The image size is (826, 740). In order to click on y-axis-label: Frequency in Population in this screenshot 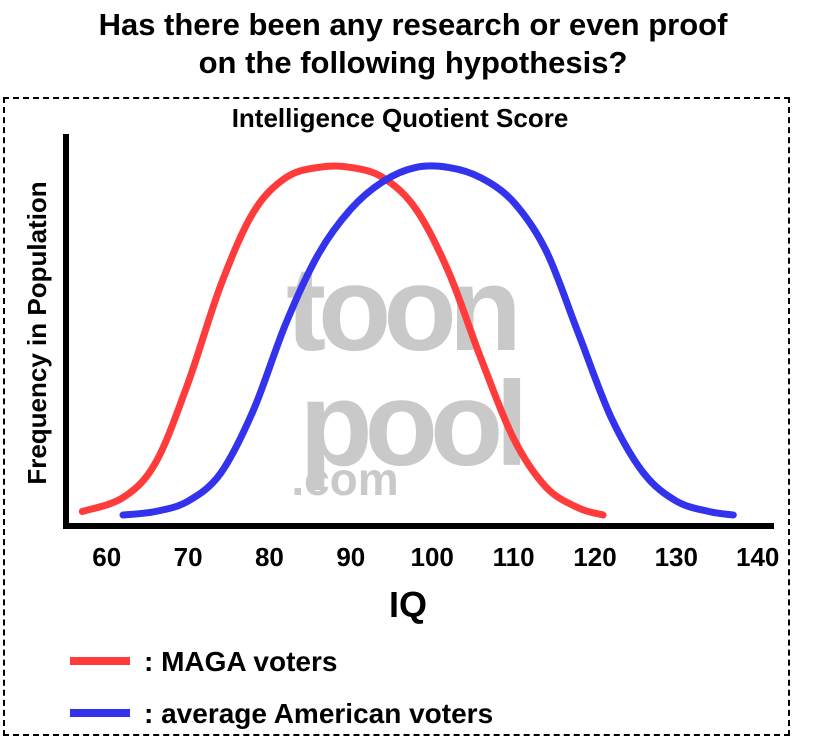, I will do `click(37, 332)`.